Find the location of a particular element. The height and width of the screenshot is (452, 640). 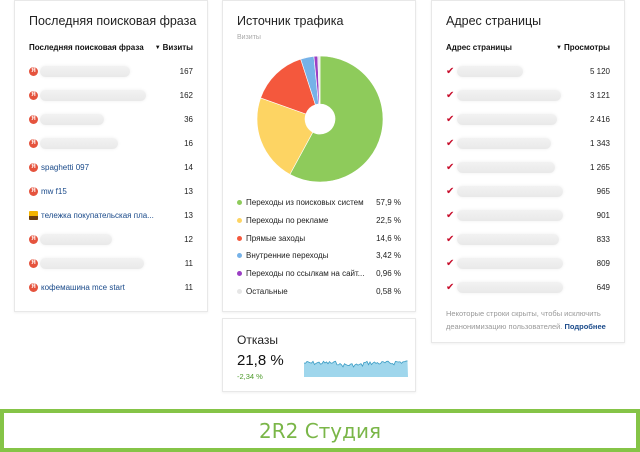

column-header-visits: ▼ Визиты is located at coordinates (173, 47).